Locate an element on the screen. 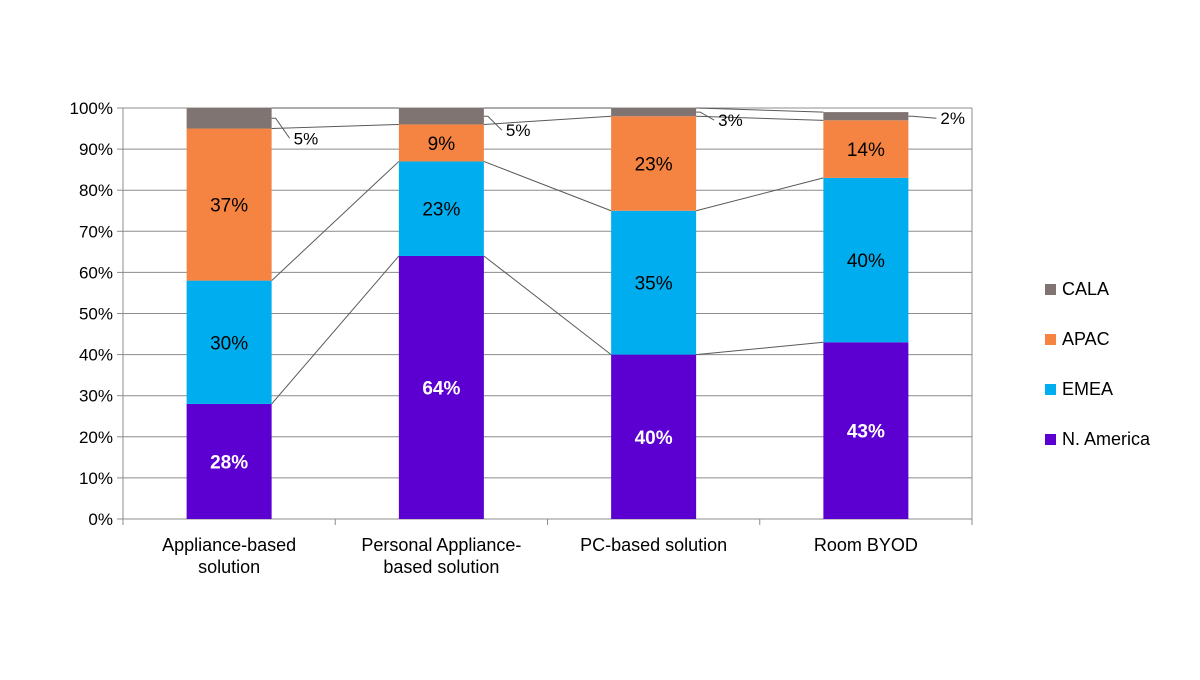 This screenshot has height=680, width=1200. data-label: 37% is located at coordinates (229, 206).